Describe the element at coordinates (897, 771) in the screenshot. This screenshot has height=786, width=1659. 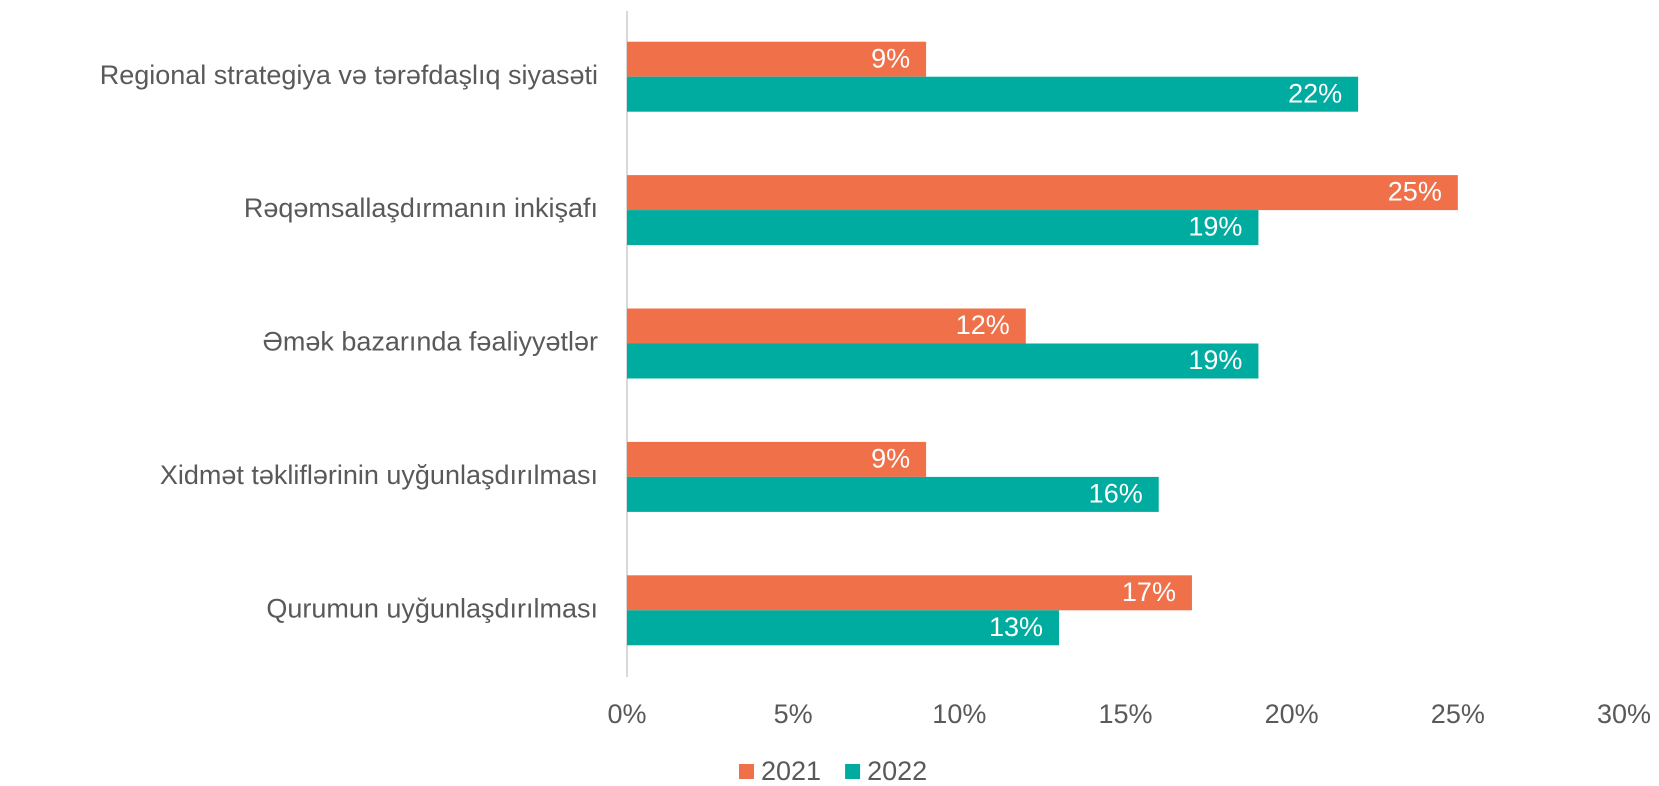
I see `legend-label: 2022` at that location.